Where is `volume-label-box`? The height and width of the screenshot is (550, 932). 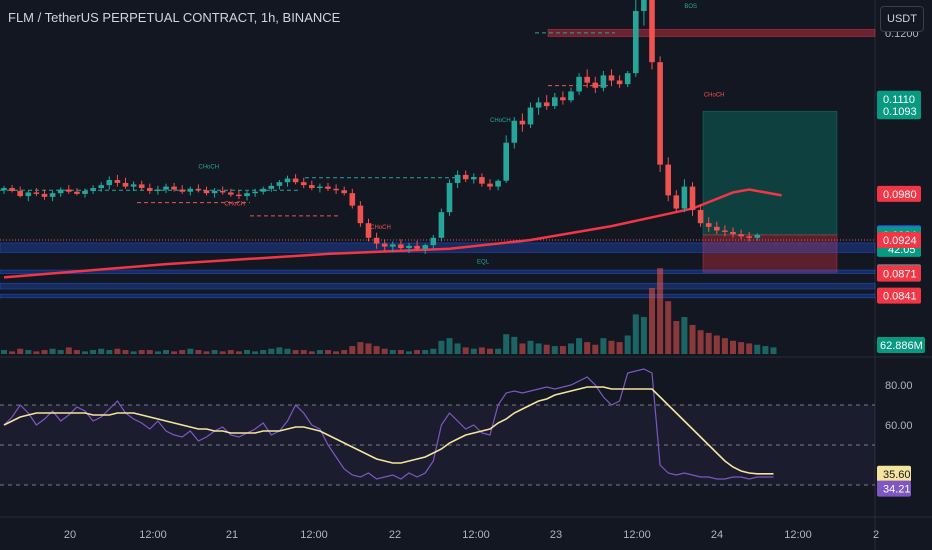
volume-label-box is located at coordinates (901, 345).